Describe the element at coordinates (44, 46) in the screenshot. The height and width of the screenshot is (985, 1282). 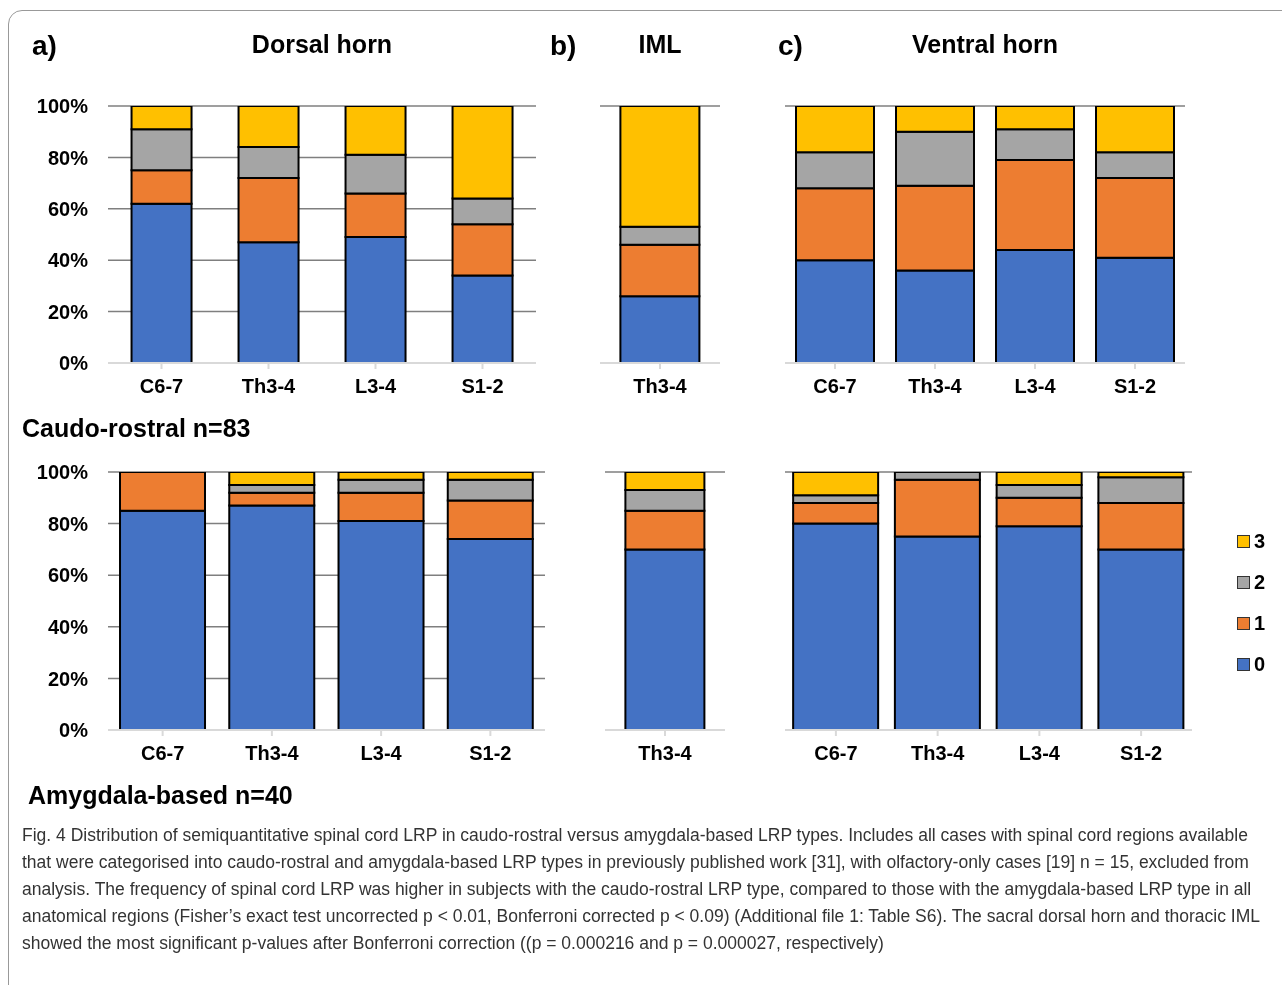
I see `text: a)` at that location.